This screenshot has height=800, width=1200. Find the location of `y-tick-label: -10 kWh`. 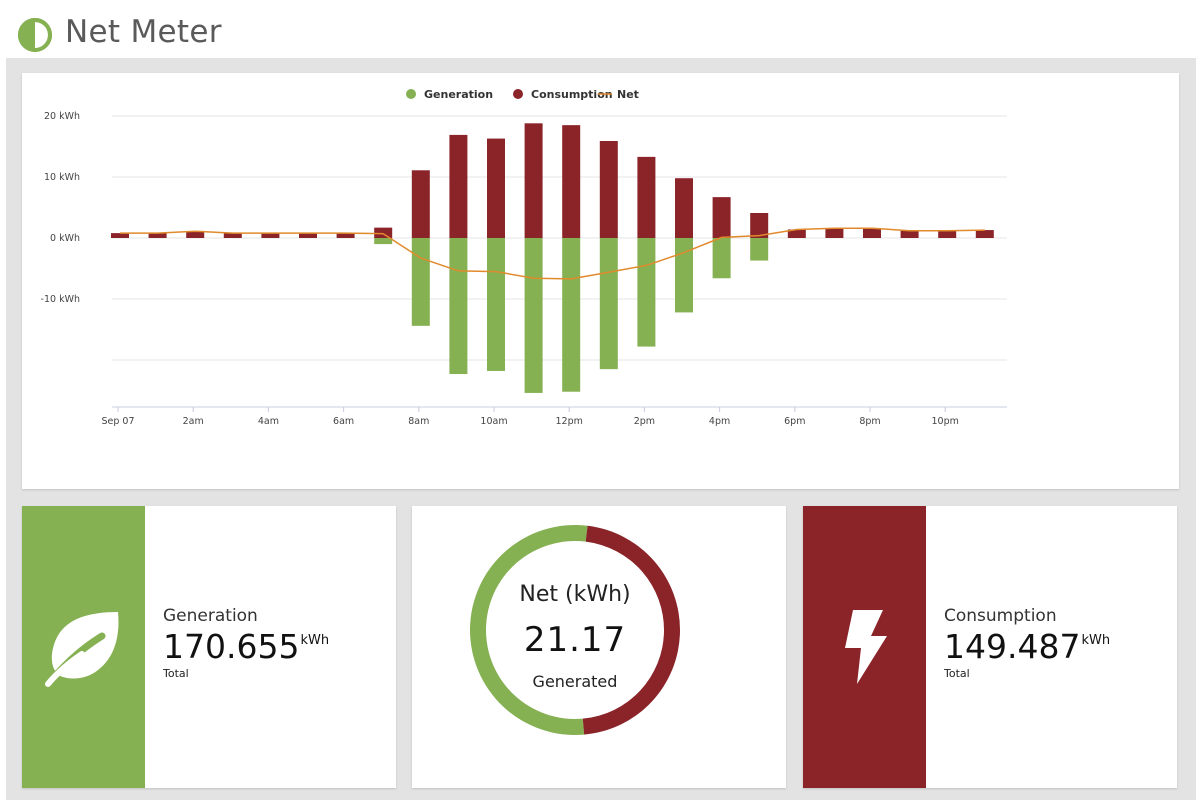

y-tick-label: -10 kWh is located at coordinates (60, 299).